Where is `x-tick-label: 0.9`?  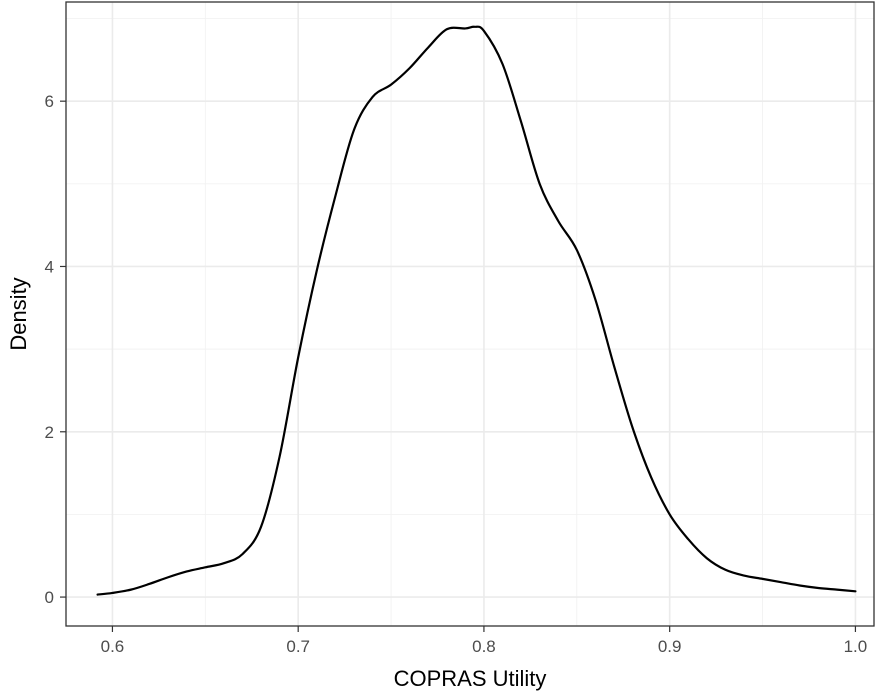
x-tick-label: 0.9 is located at coordinates (670, 646).